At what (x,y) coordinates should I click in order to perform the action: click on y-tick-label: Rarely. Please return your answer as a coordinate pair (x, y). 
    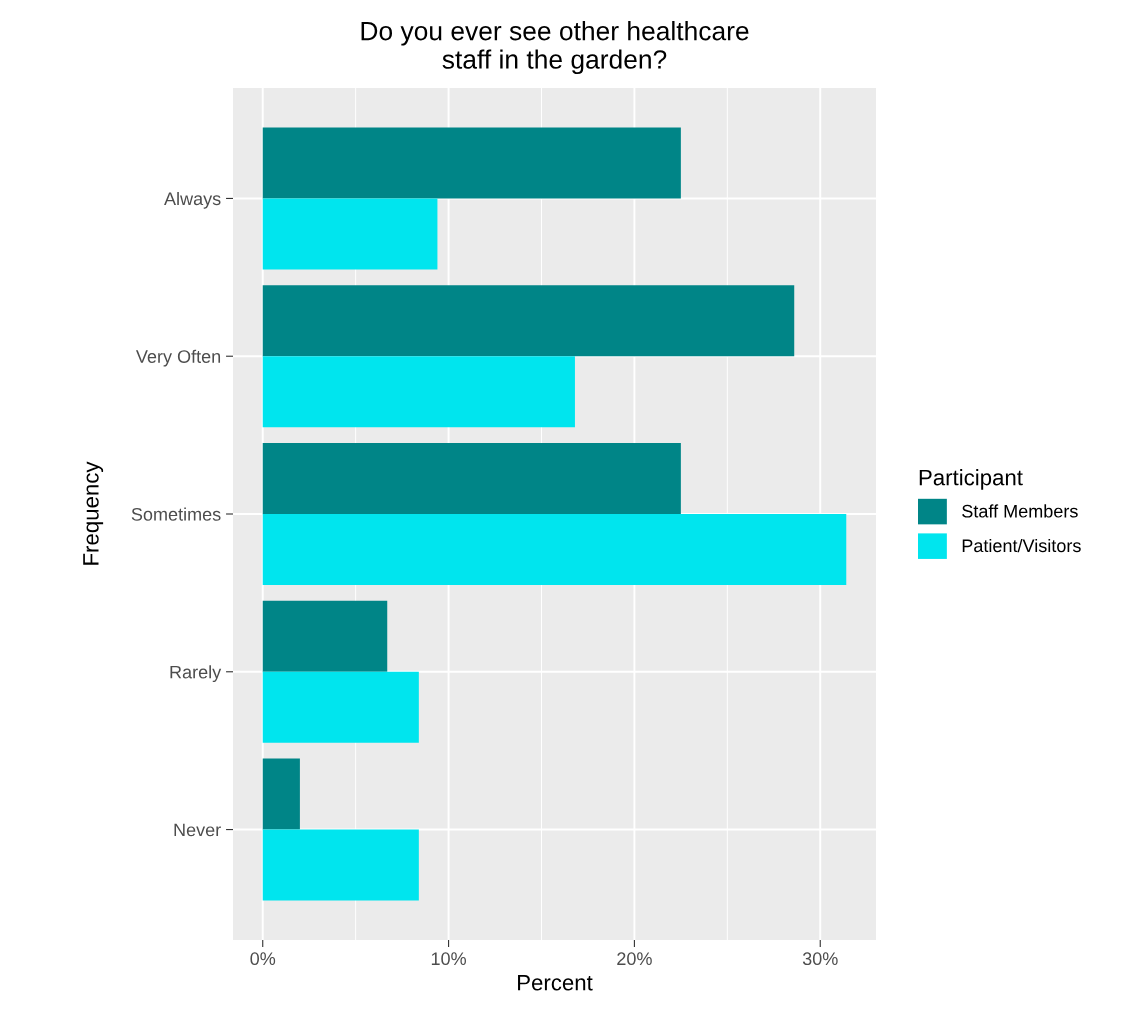
    Looking at the image, I should click on (196, 674).